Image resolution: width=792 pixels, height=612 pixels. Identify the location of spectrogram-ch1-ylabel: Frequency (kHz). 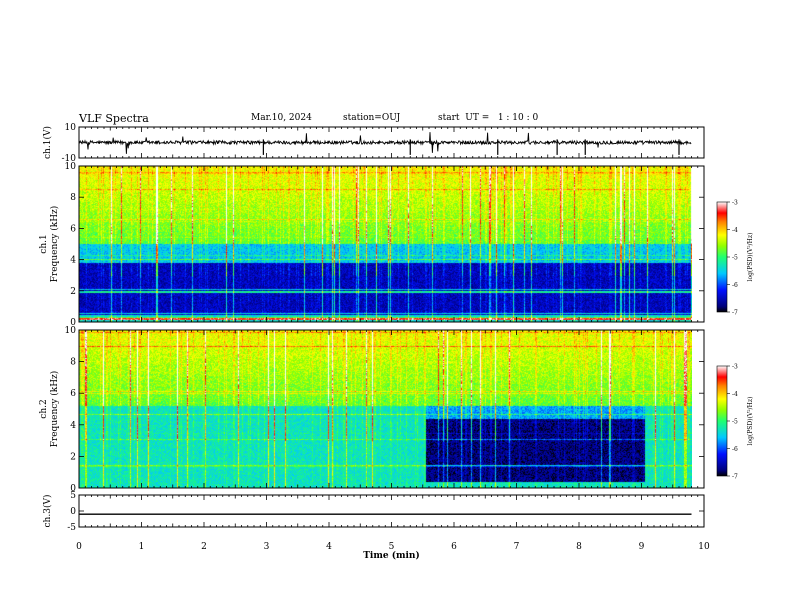
(54, 244).